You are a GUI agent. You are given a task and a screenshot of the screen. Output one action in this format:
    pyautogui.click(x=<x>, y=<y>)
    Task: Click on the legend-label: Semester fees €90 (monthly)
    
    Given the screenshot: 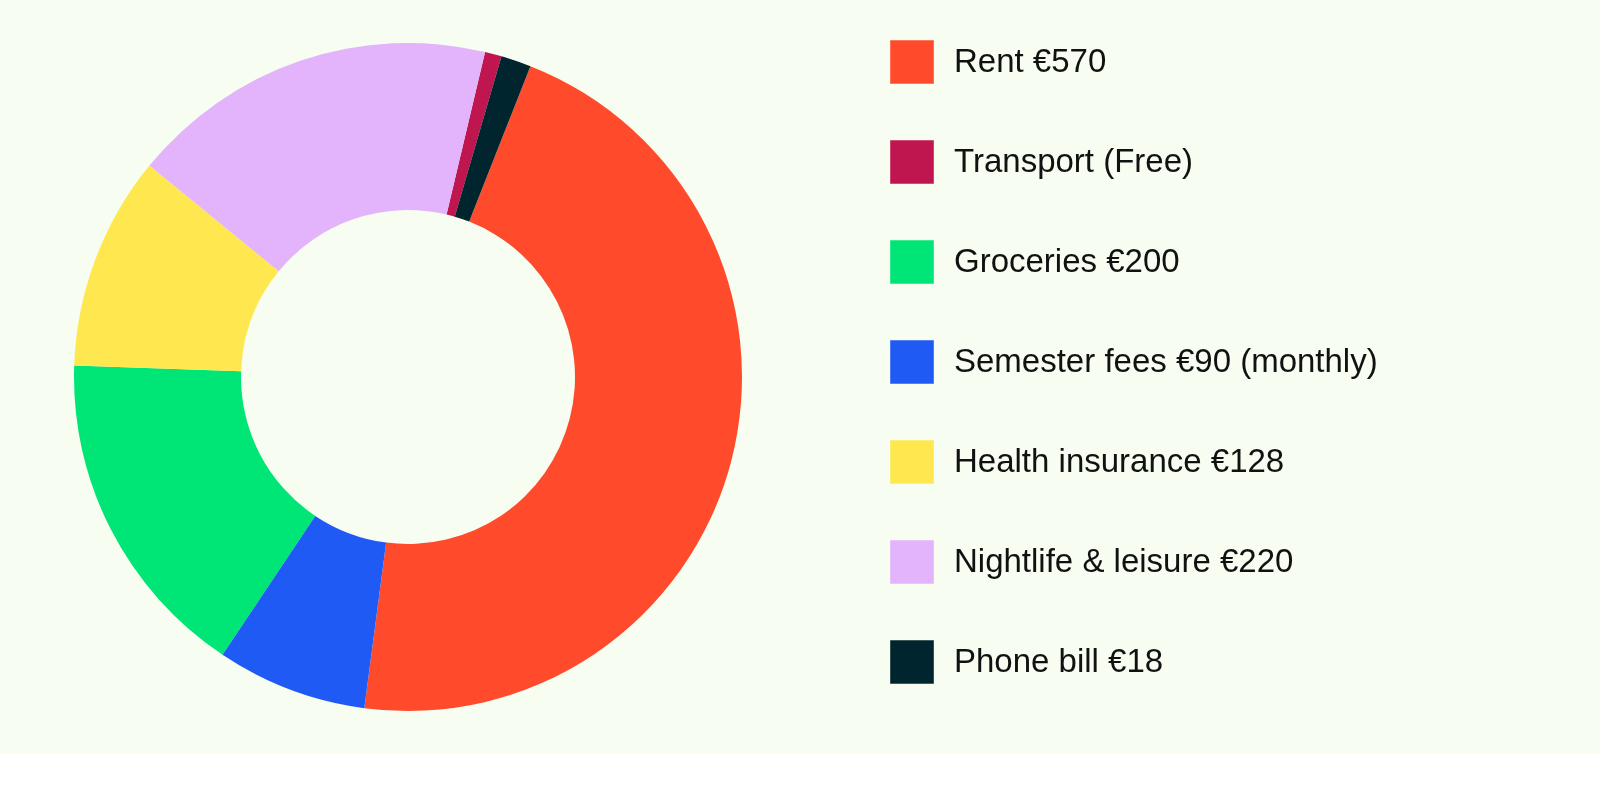 What is the action you would take?
    pyautogui.click(x=1166, y=360)
    